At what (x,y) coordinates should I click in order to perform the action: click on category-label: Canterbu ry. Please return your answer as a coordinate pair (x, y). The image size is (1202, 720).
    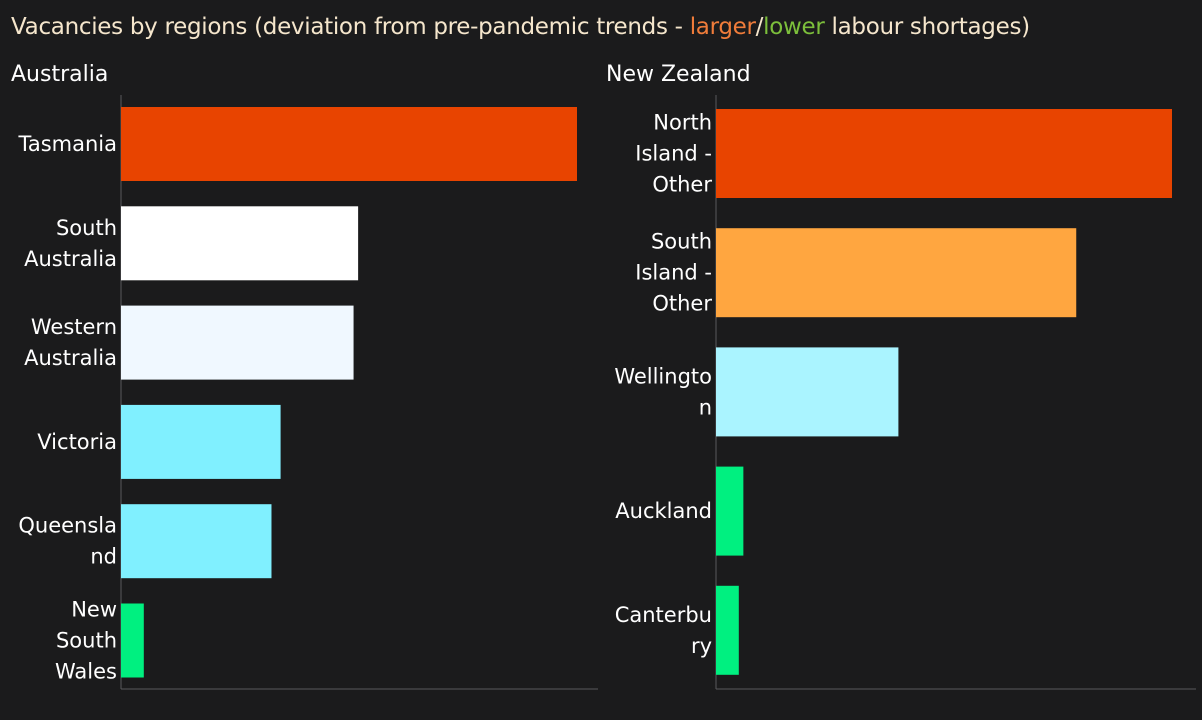
    Looking at the image, I should click on (663, 630).